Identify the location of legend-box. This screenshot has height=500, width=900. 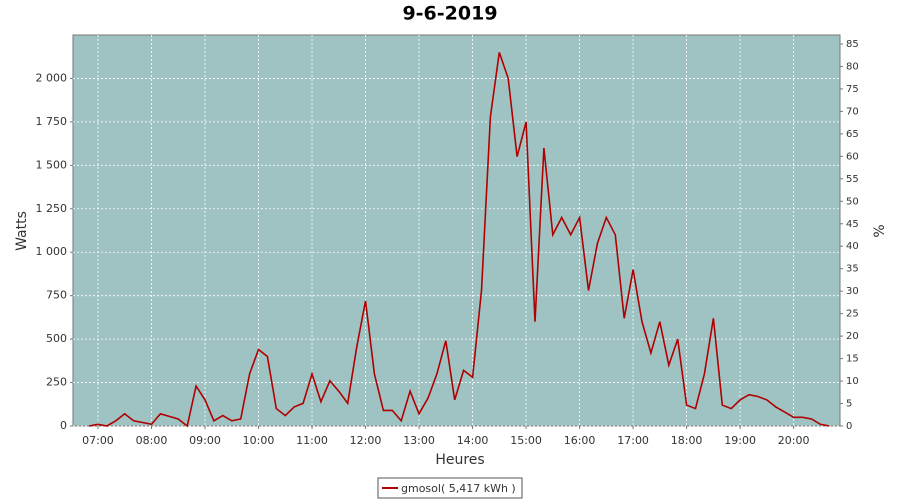
(450, 488).